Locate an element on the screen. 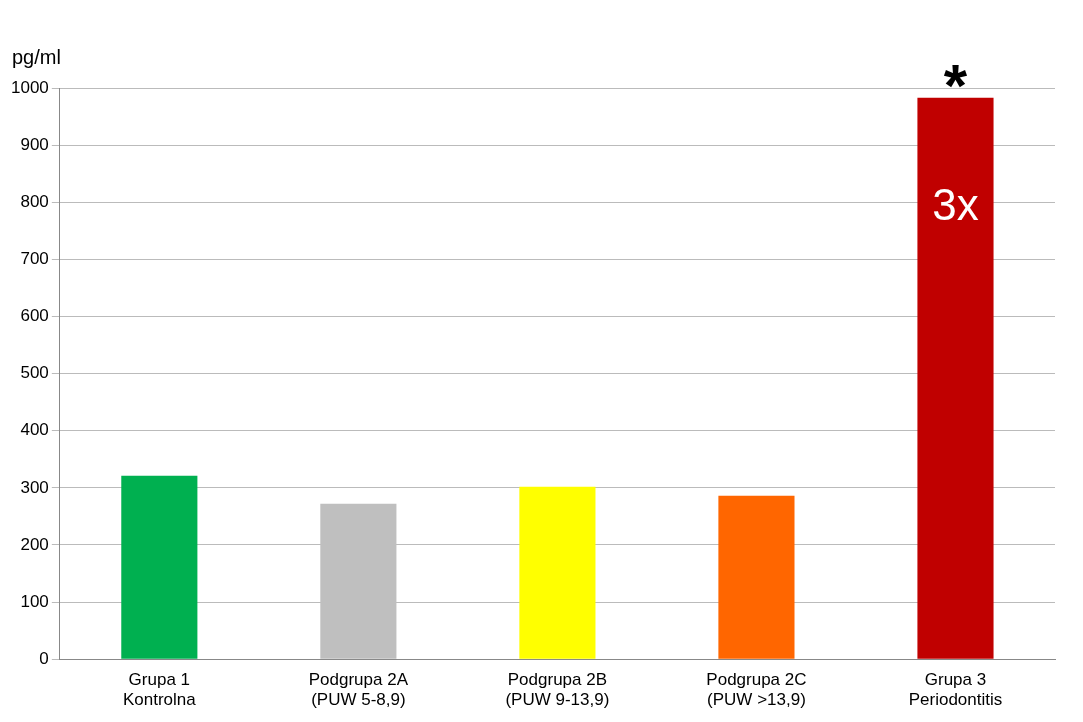 This screenshot has width=1083, height=722. y-tick-label: 600 is located at coordinates (34, 316).